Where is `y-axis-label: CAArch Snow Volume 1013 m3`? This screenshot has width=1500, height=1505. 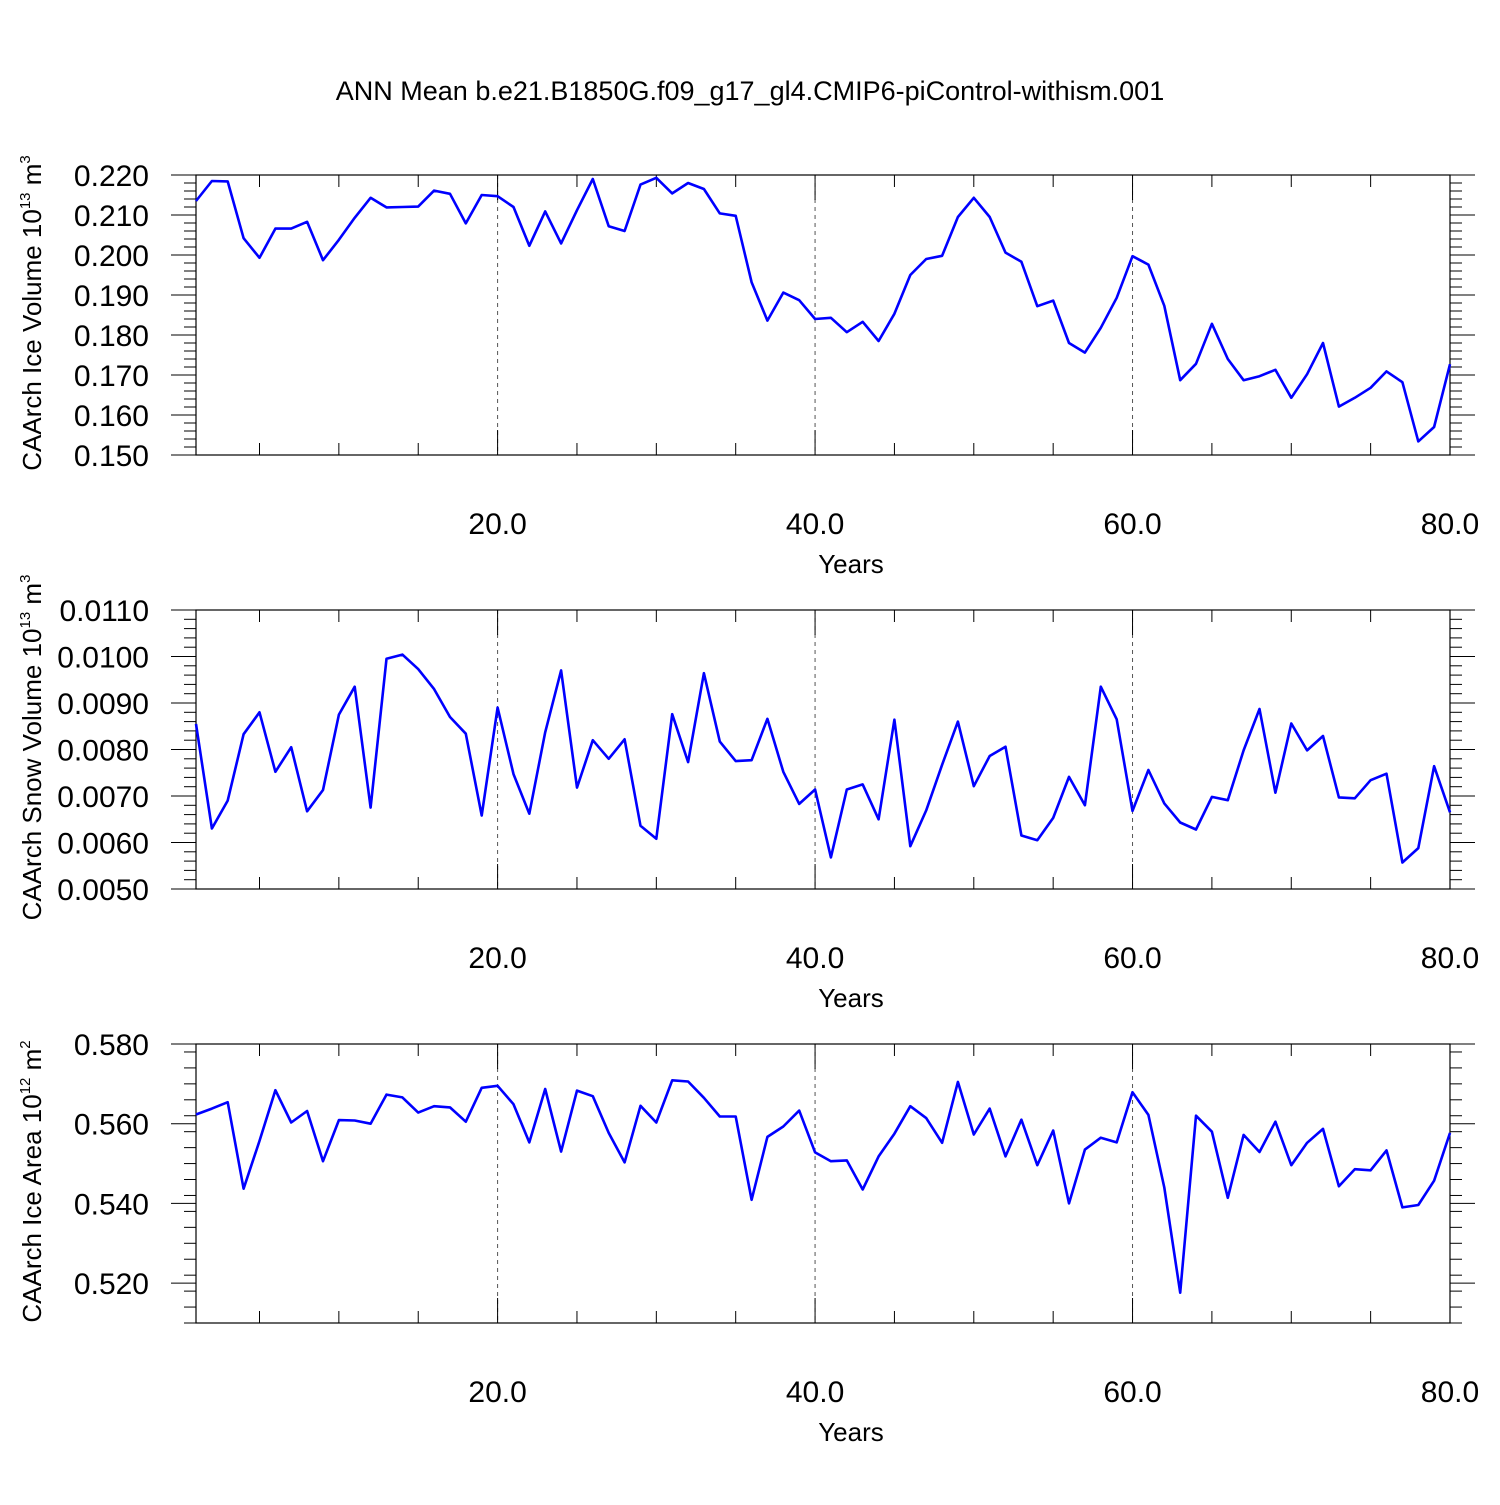 y-axis-label: CAArch Snow Volume 1013 m3 is located at coordinates (32, 748).